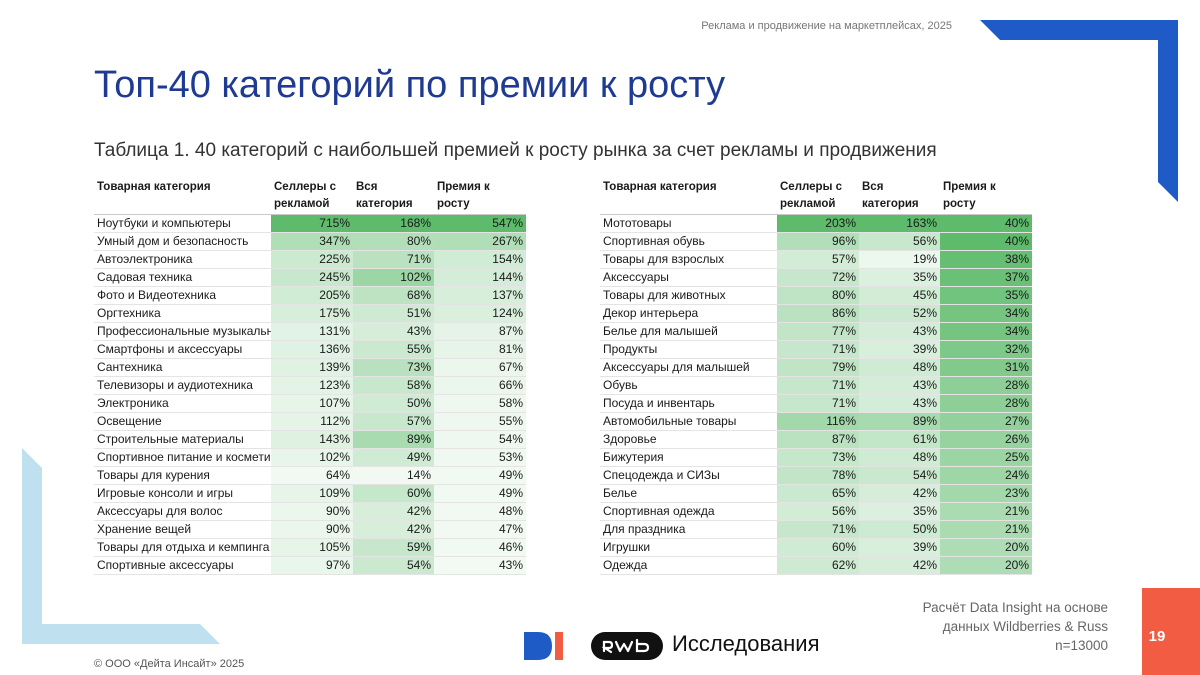  Describe the element at coordinates (818, 421) in the screenshot. I see `sellers-with-ads-cell: 116%` at that location.